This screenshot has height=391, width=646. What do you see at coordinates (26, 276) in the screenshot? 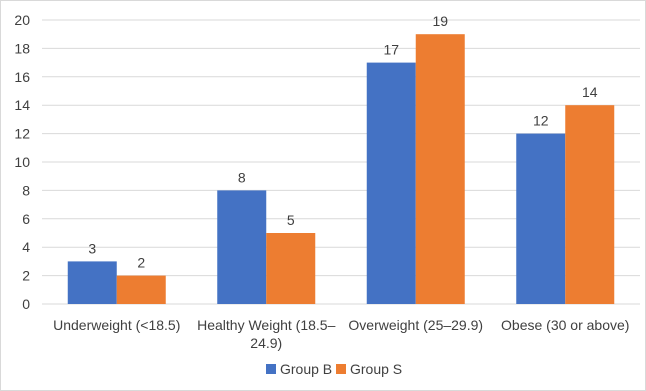
I see `y-tick-label: 2` at bounding box center [26, 276].